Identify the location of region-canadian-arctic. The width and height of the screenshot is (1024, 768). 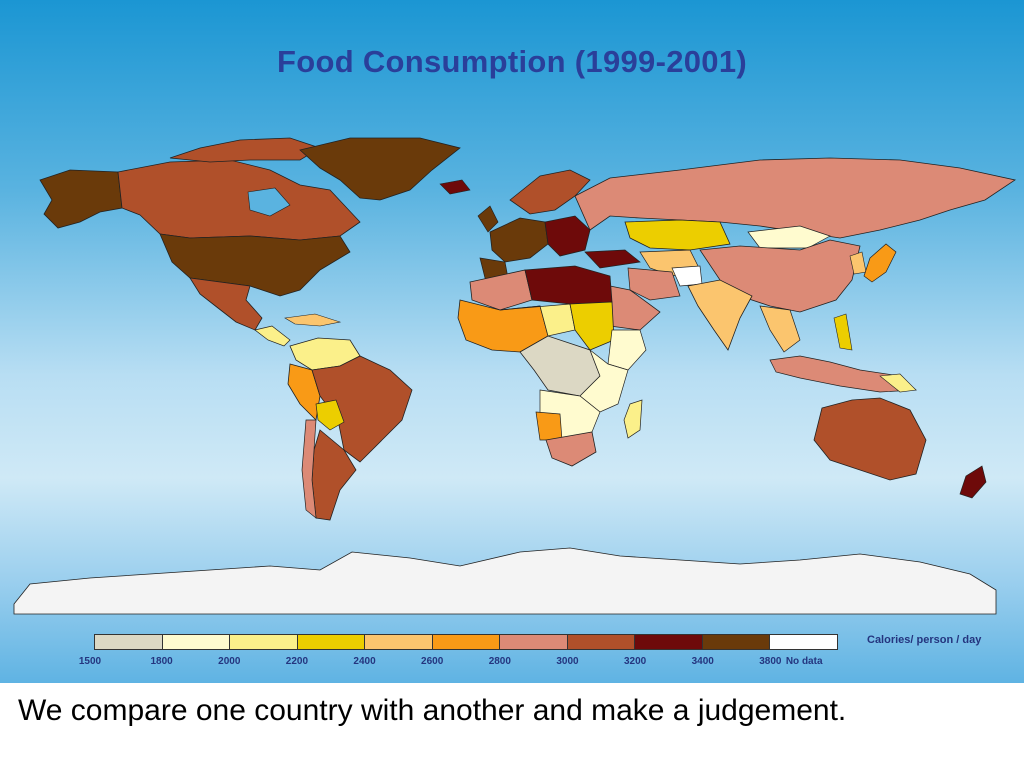
(245, 150).